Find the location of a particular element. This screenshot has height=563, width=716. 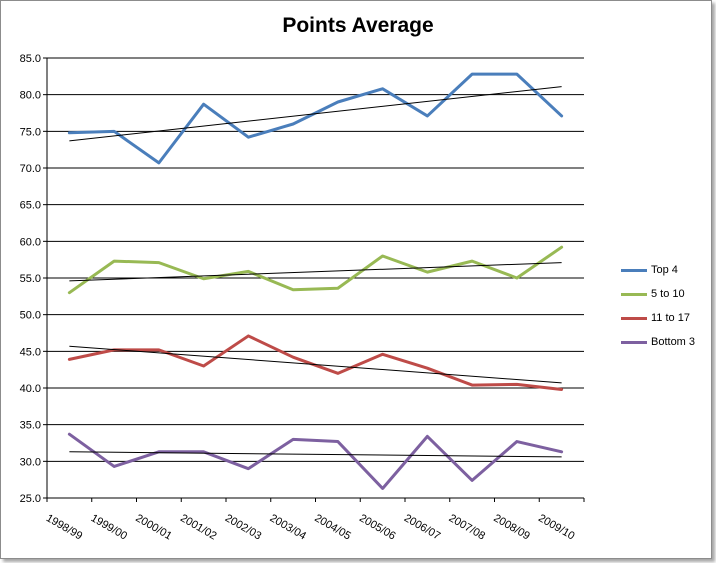

x-tick-label: 1999/00 is located at coordinates (109, 527).